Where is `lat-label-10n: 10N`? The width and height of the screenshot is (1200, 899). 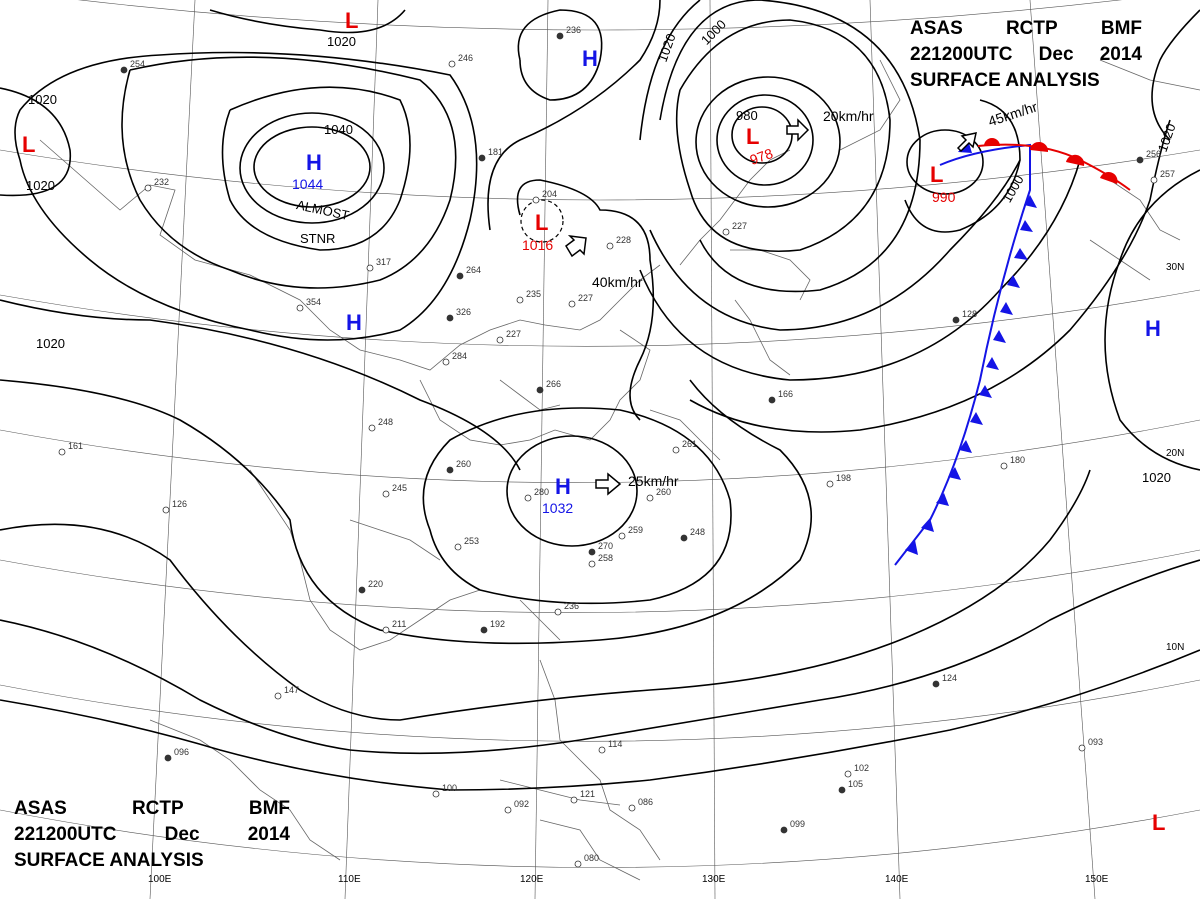
lat-label-10n: 10N is located at coordinates (1175, 647).